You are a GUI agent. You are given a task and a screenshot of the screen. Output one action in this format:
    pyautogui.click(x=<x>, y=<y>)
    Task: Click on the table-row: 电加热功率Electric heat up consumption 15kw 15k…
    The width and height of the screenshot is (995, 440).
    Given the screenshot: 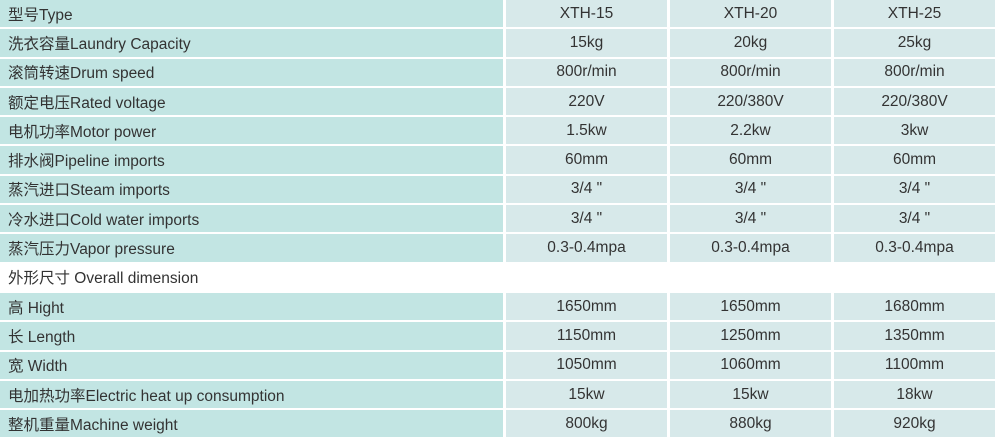 What is the action you would take?
    pyautogui.click(x=497, y=394)
    